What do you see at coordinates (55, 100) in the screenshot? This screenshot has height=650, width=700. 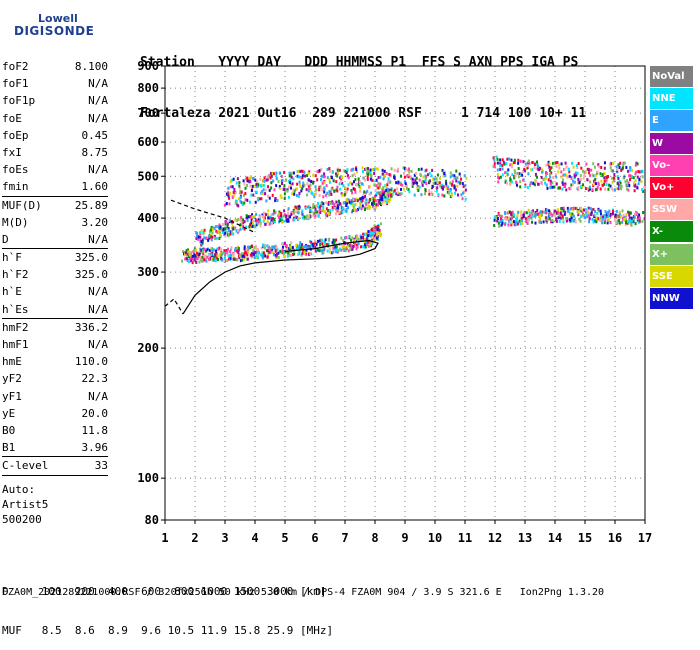 I see `param-row: foF1p N/A` at bounding box center [55, 100].